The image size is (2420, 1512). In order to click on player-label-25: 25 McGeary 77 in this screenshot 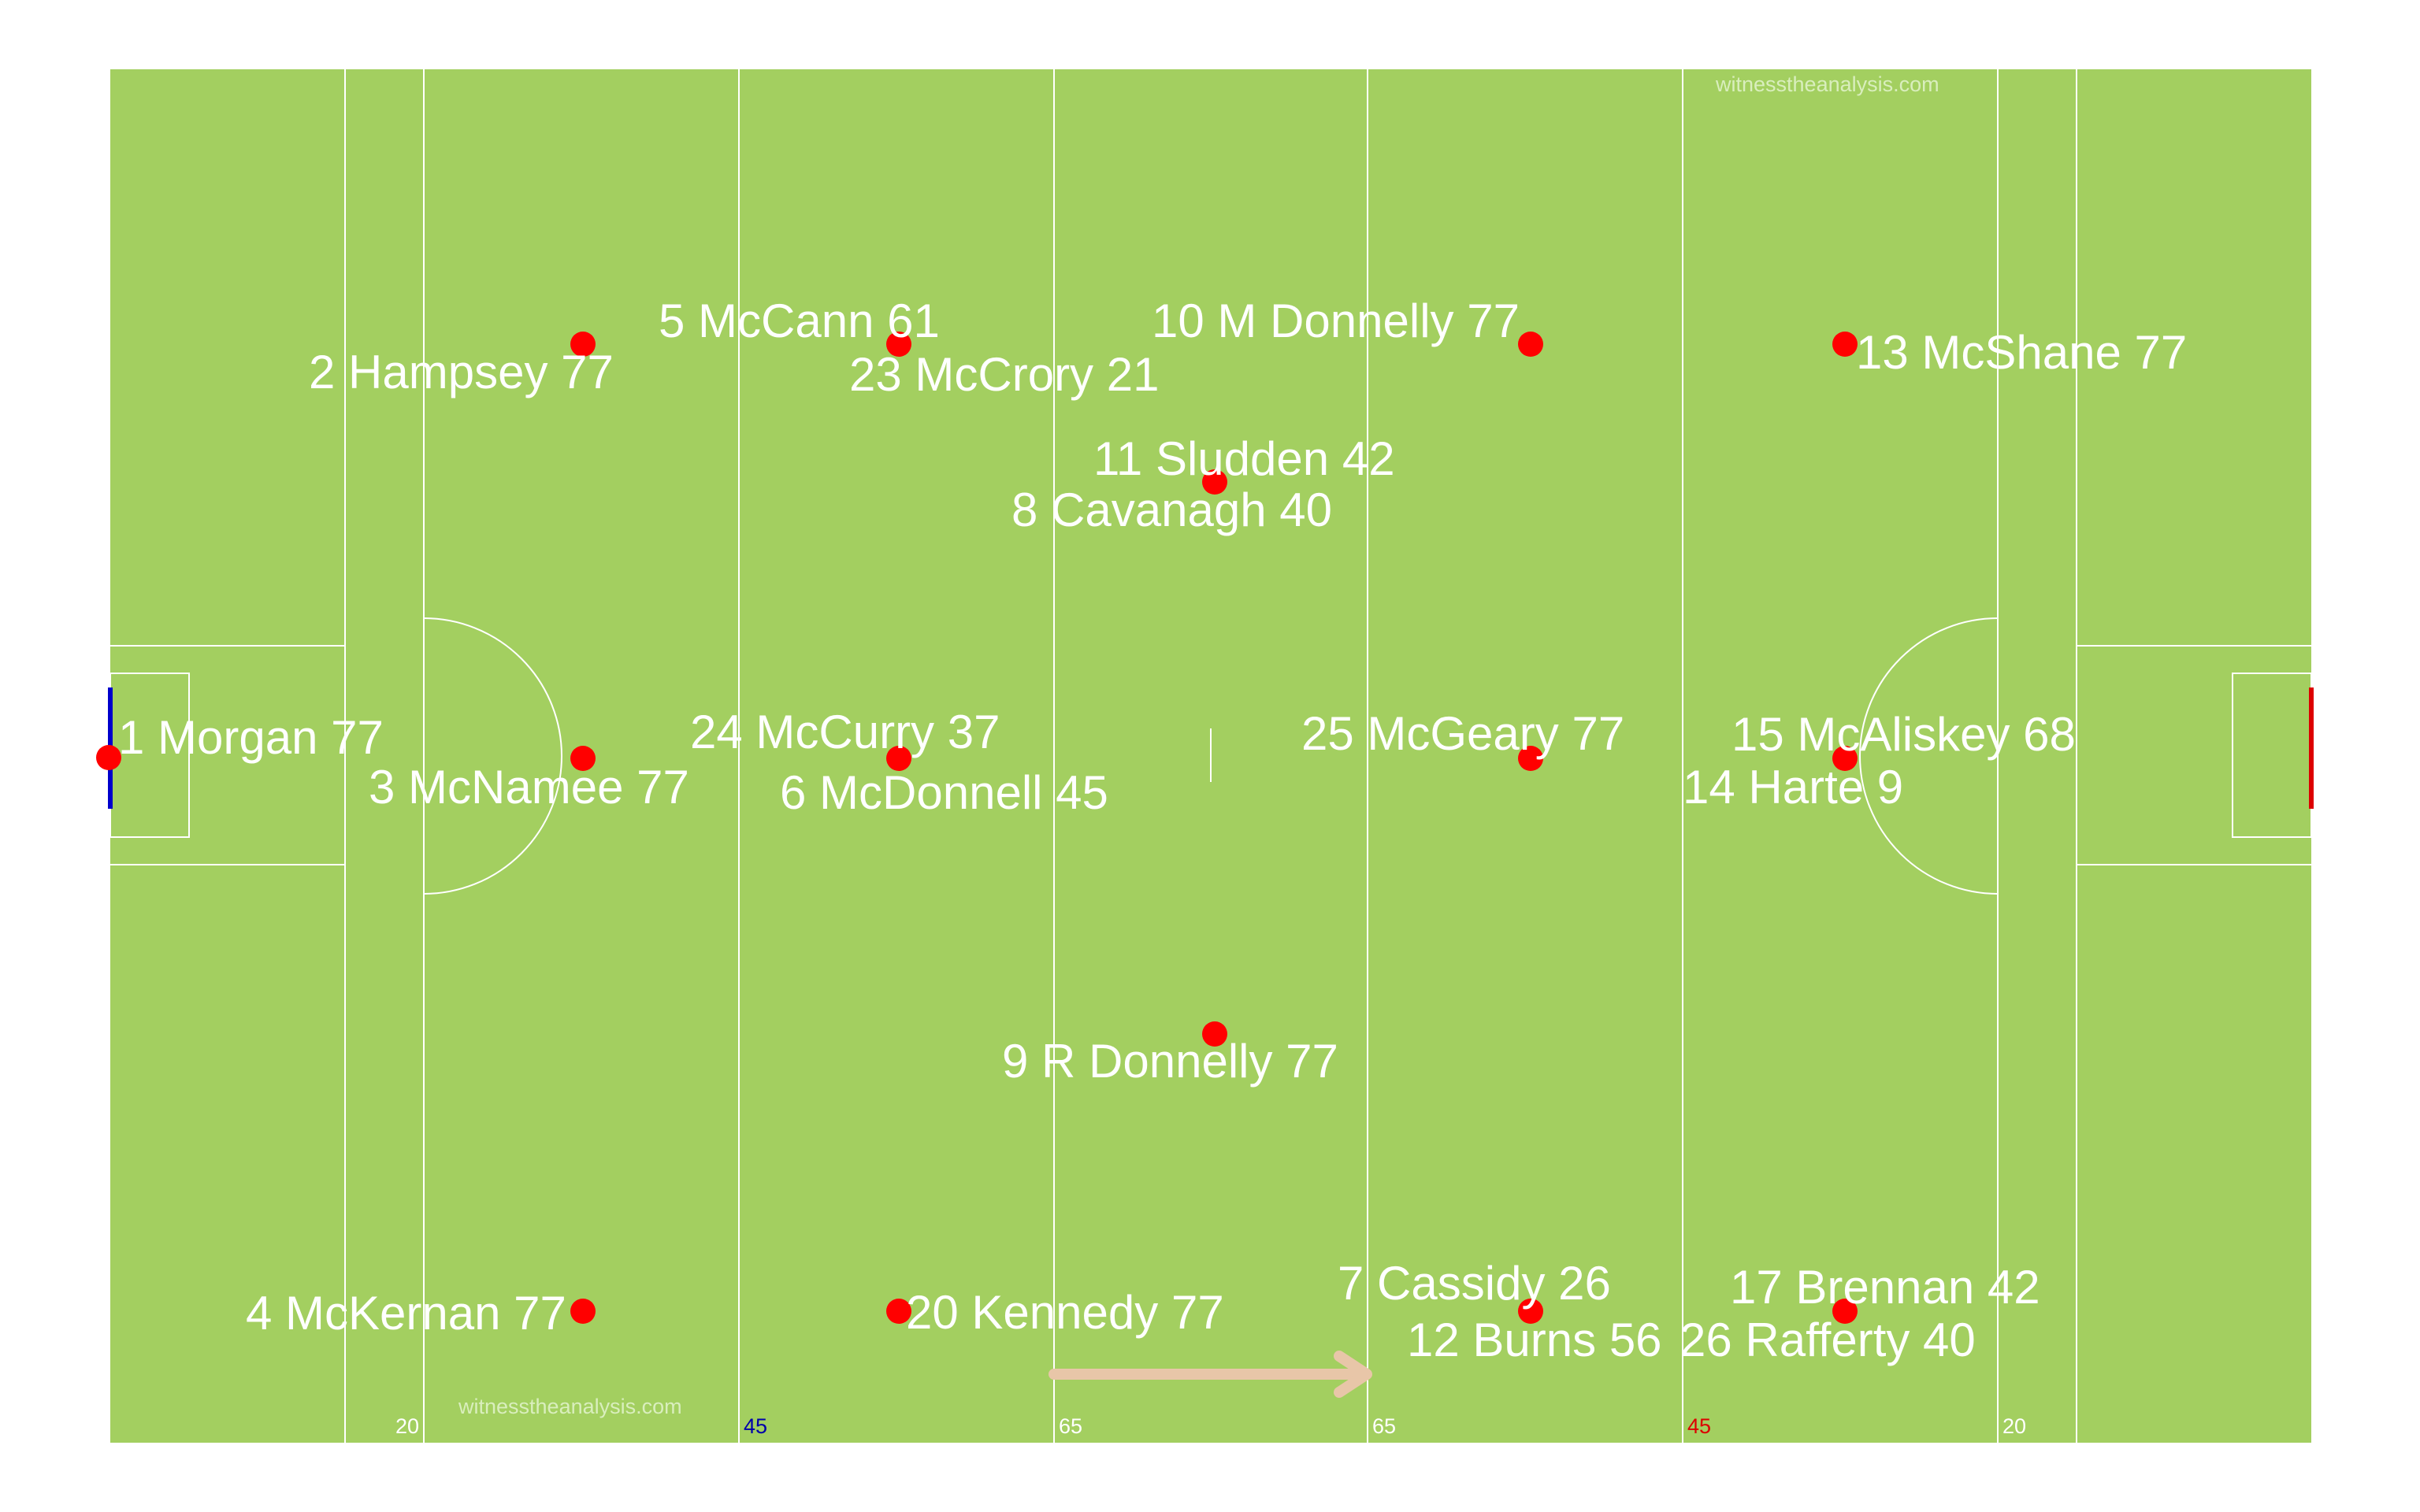, I will do `click(1462, 733)`.